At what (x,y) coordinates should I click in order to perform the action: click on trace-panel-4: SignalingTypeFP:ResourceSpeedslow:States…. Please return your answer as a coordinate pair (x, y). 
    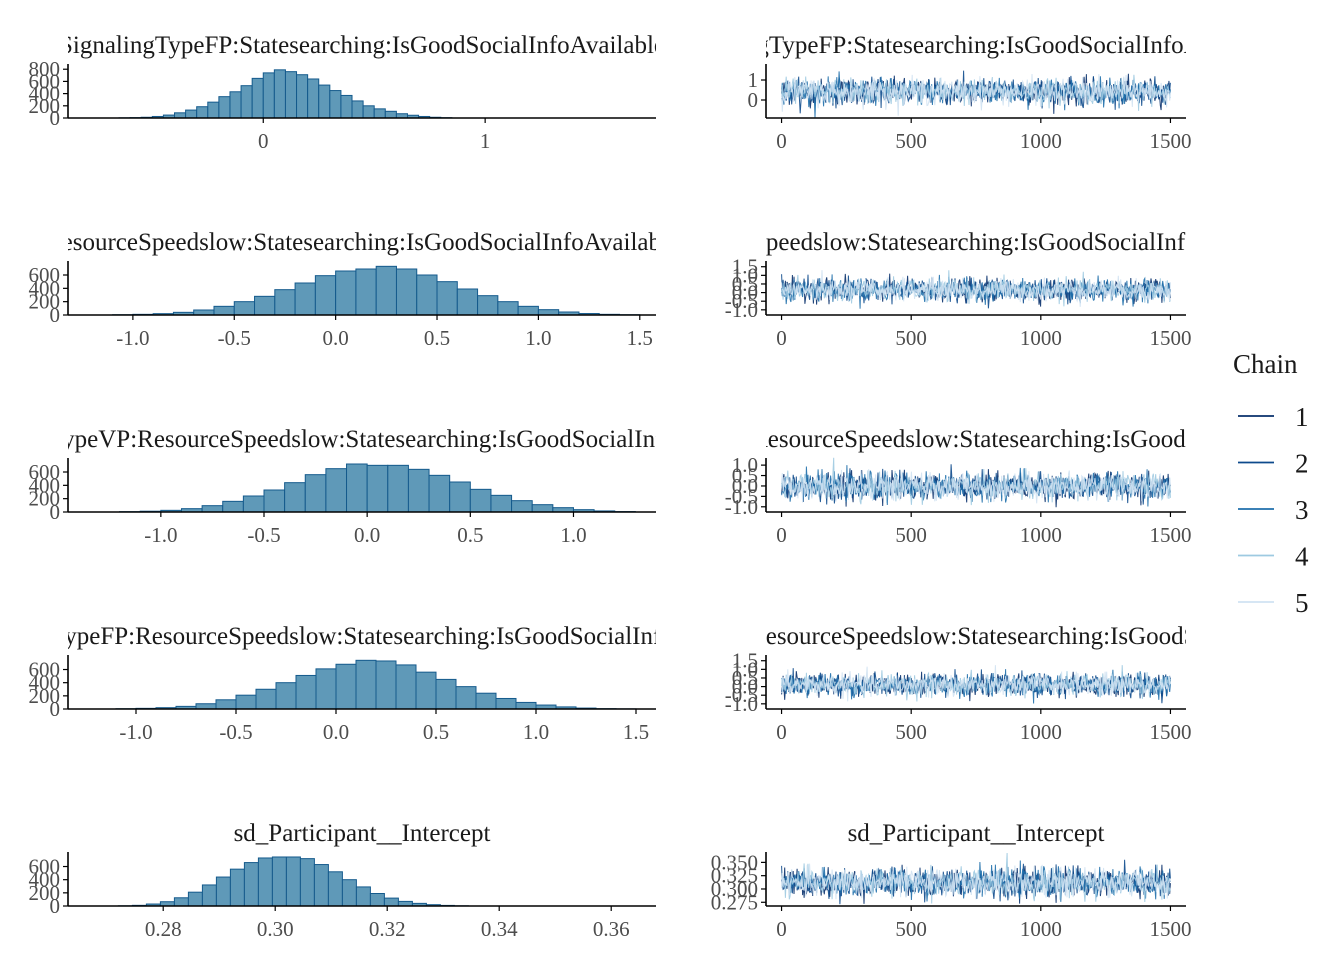
    Looking at the image, I should click on (956, 683).